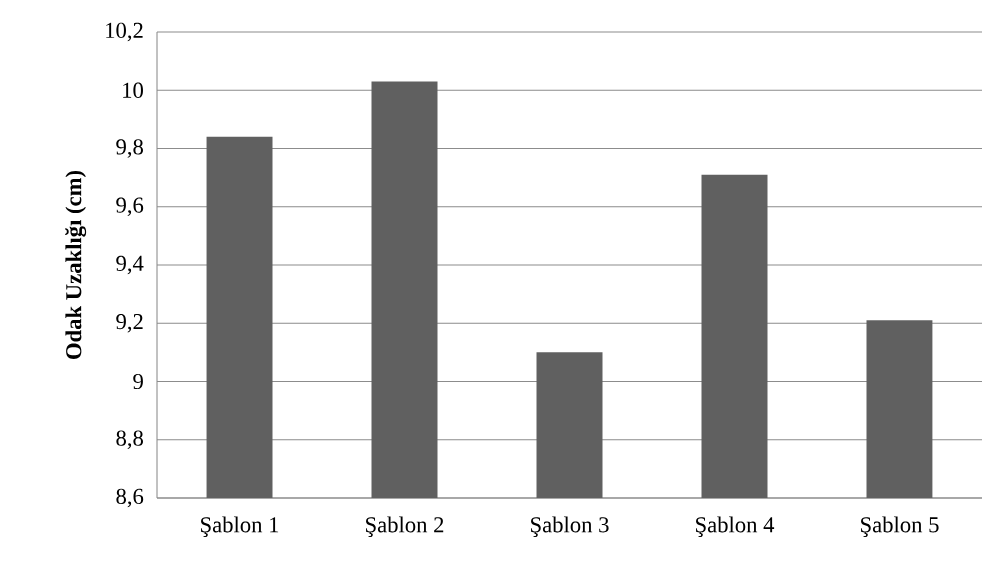 The image size is (1003, 564). What do you see at coordinates (129, 148) in the screenshot?
I see `y-tick-label: 9,8` at bounding box center [129, 148].